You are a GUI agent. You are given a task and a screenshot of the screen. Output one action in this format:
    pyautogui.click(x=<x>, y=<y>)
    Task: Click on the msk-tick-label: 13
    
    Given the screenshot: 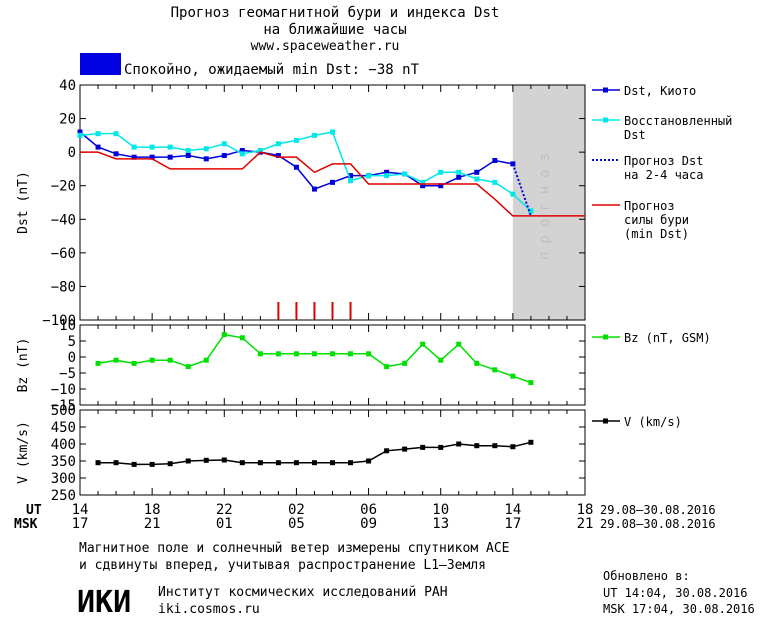 What is the action you would take?
    pyautogui.click(x=440, y=524)
    